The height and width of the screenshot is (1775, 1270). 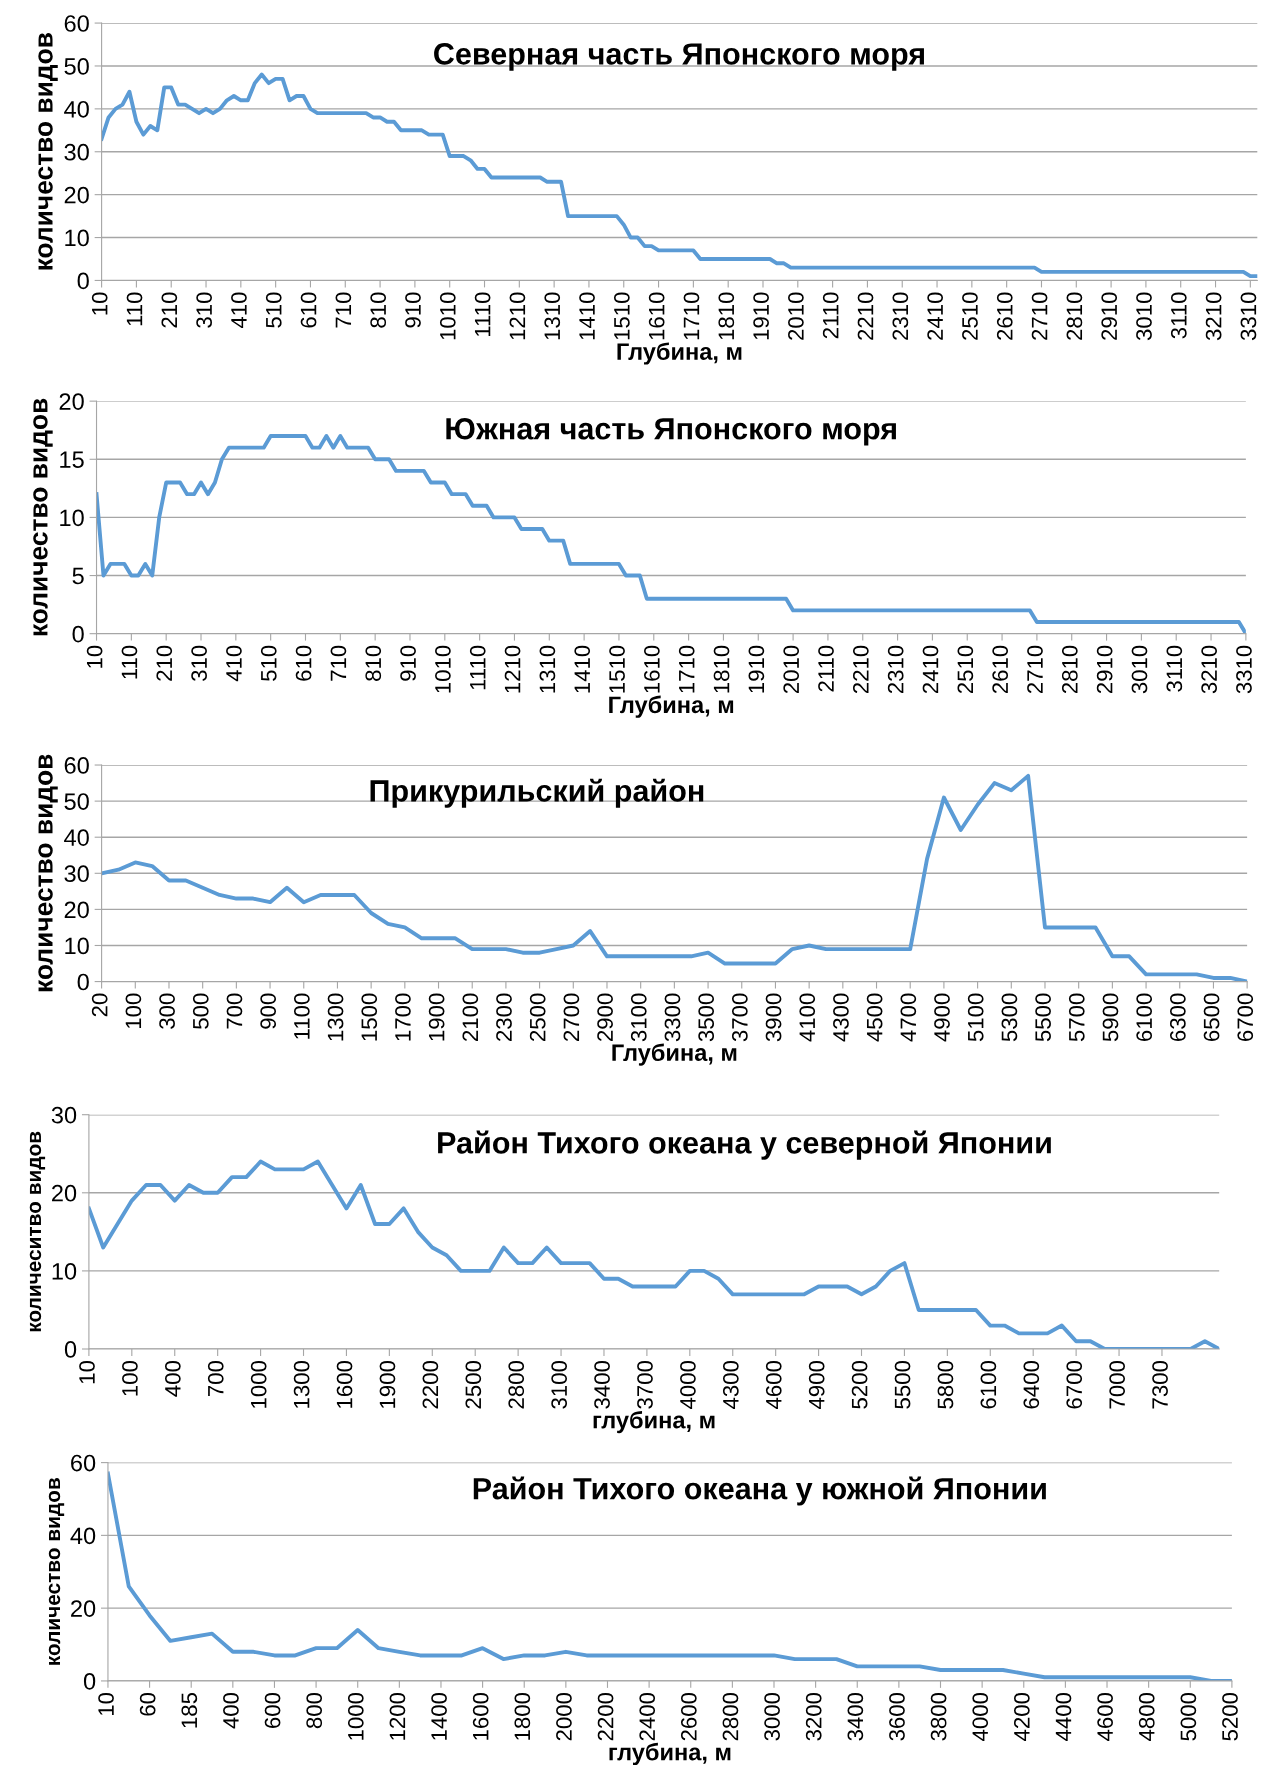 What do you see at coordinates (671, 431) in the screenshot?
I see `text: Южная часть Японского моря` at bounding box center [671, 431].